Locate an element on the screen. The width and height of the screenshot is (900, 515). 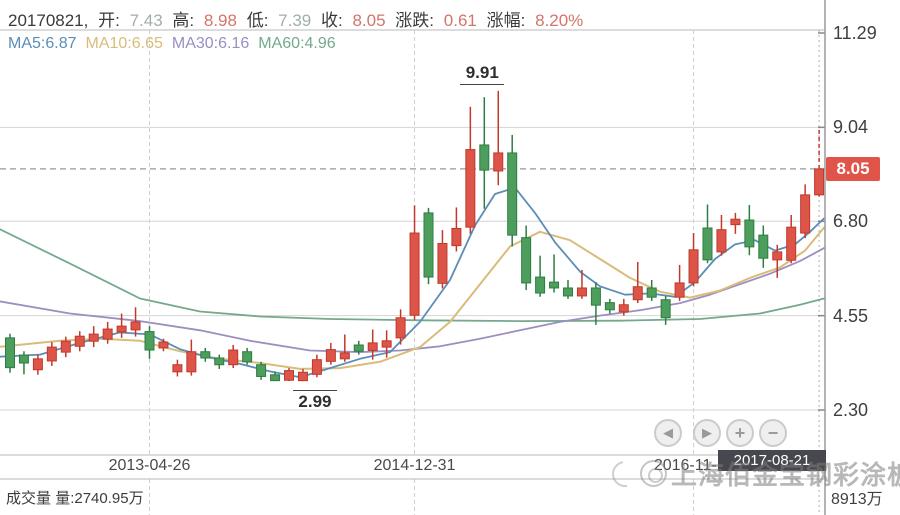
change-value: 0.61 is located at coordinates (460, 20).